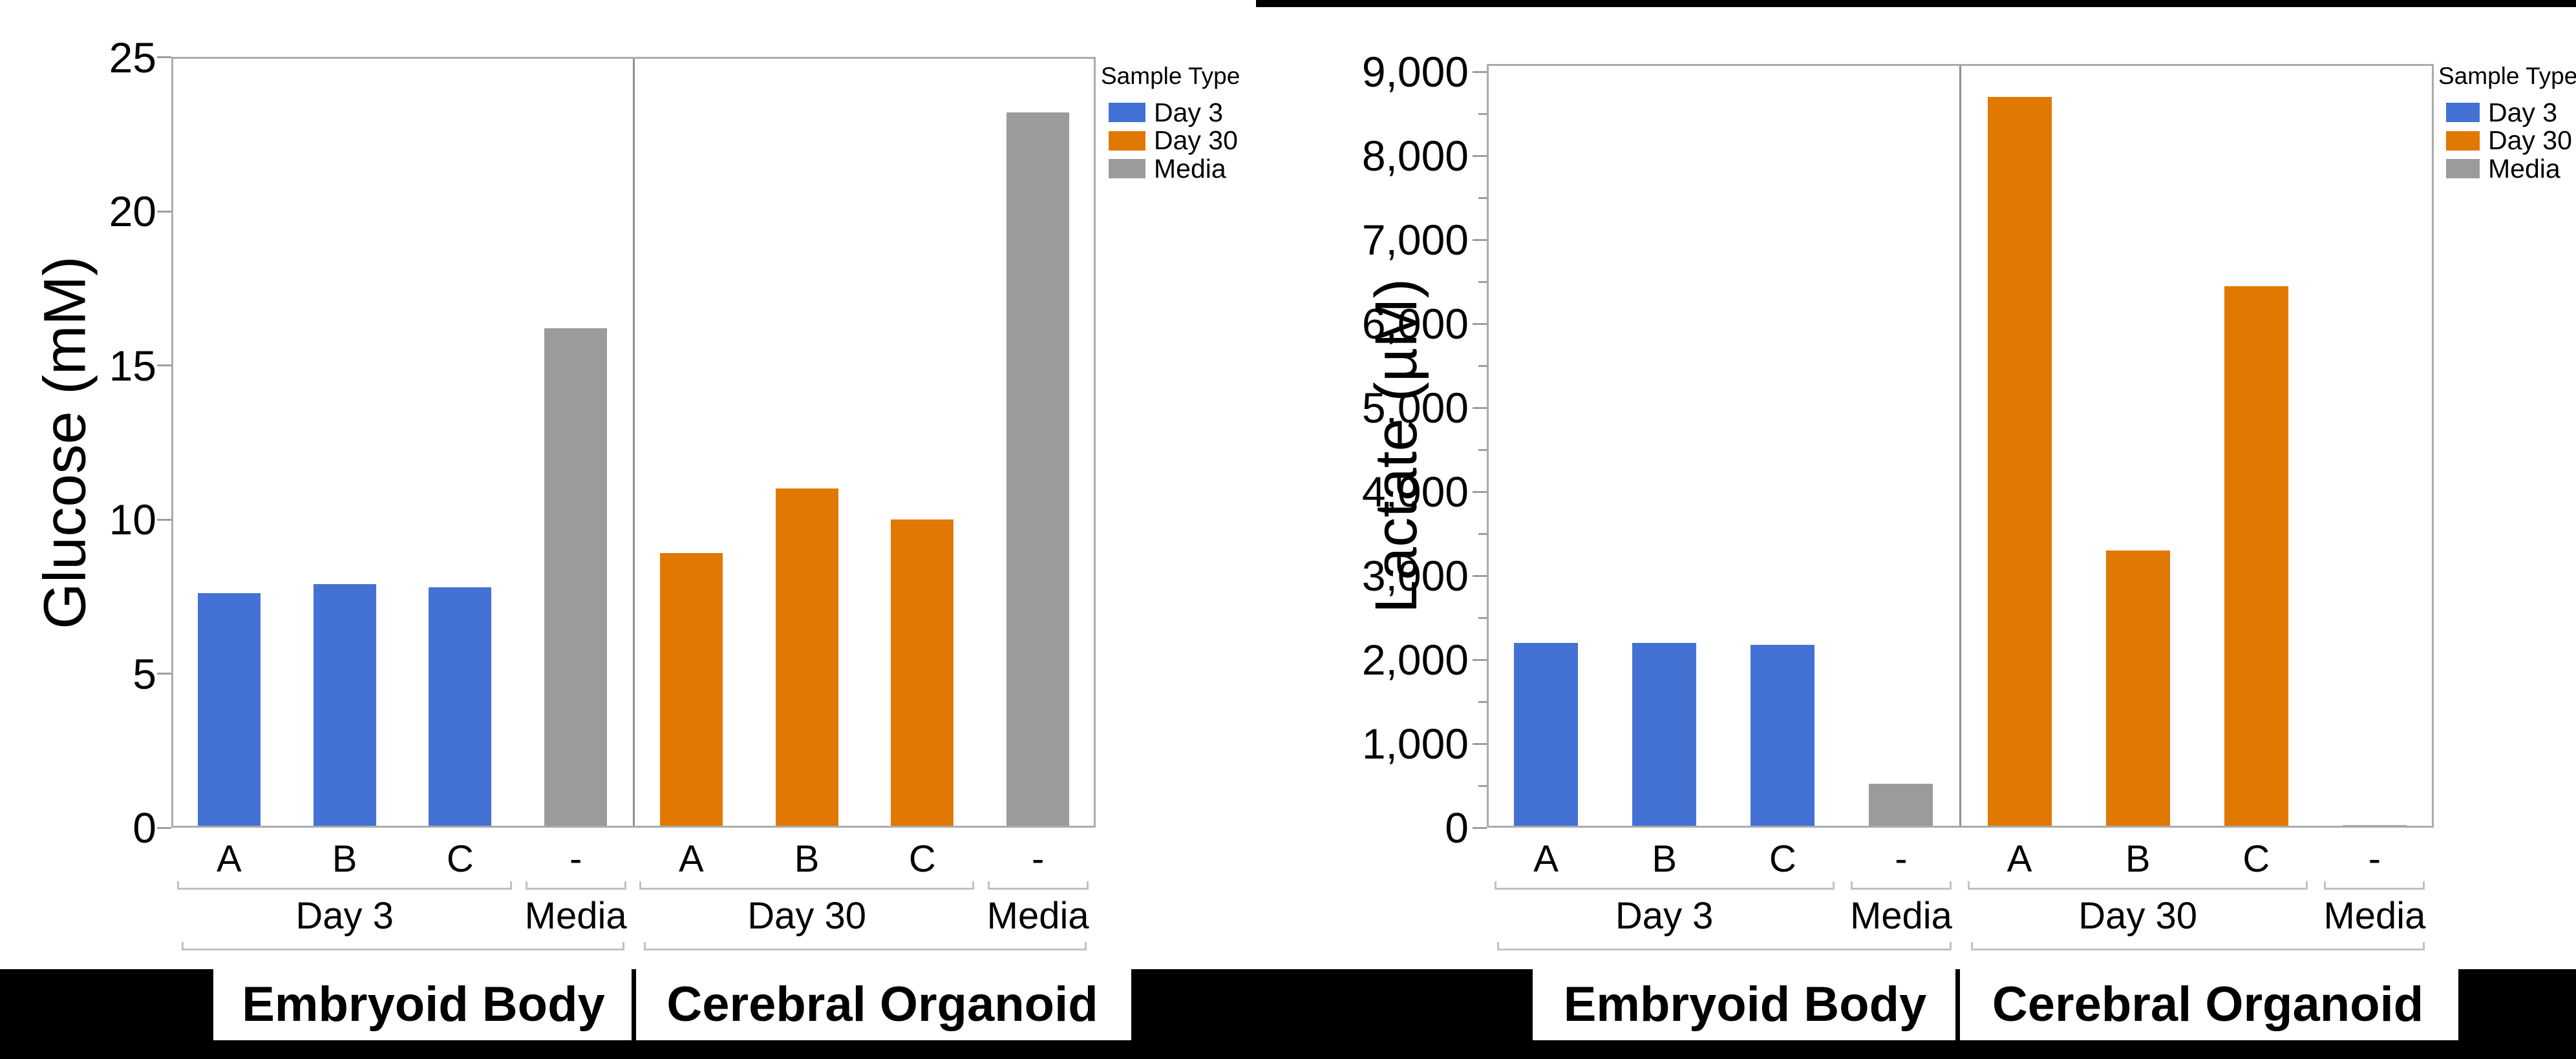  I want to click on legend-item-label: Day 30, so click(1196, 140).